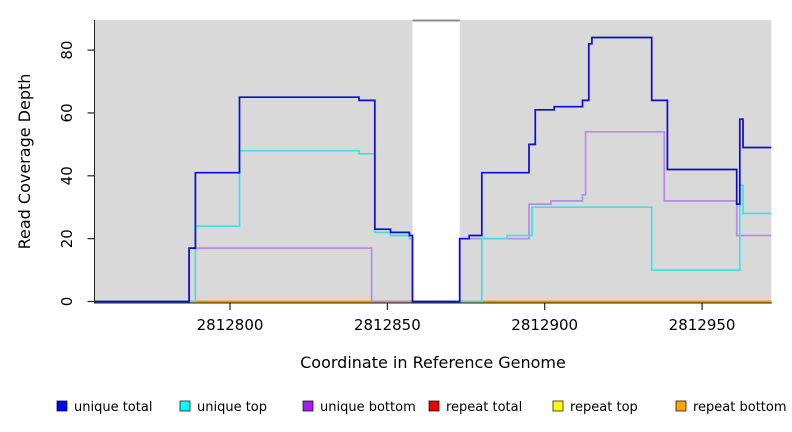 This screenshot has width=792, height=432. What do you see at coordinates (544, 325) in the screenshot?
I see `x-tick-label: 2812900` at bounding box center [544, 325].